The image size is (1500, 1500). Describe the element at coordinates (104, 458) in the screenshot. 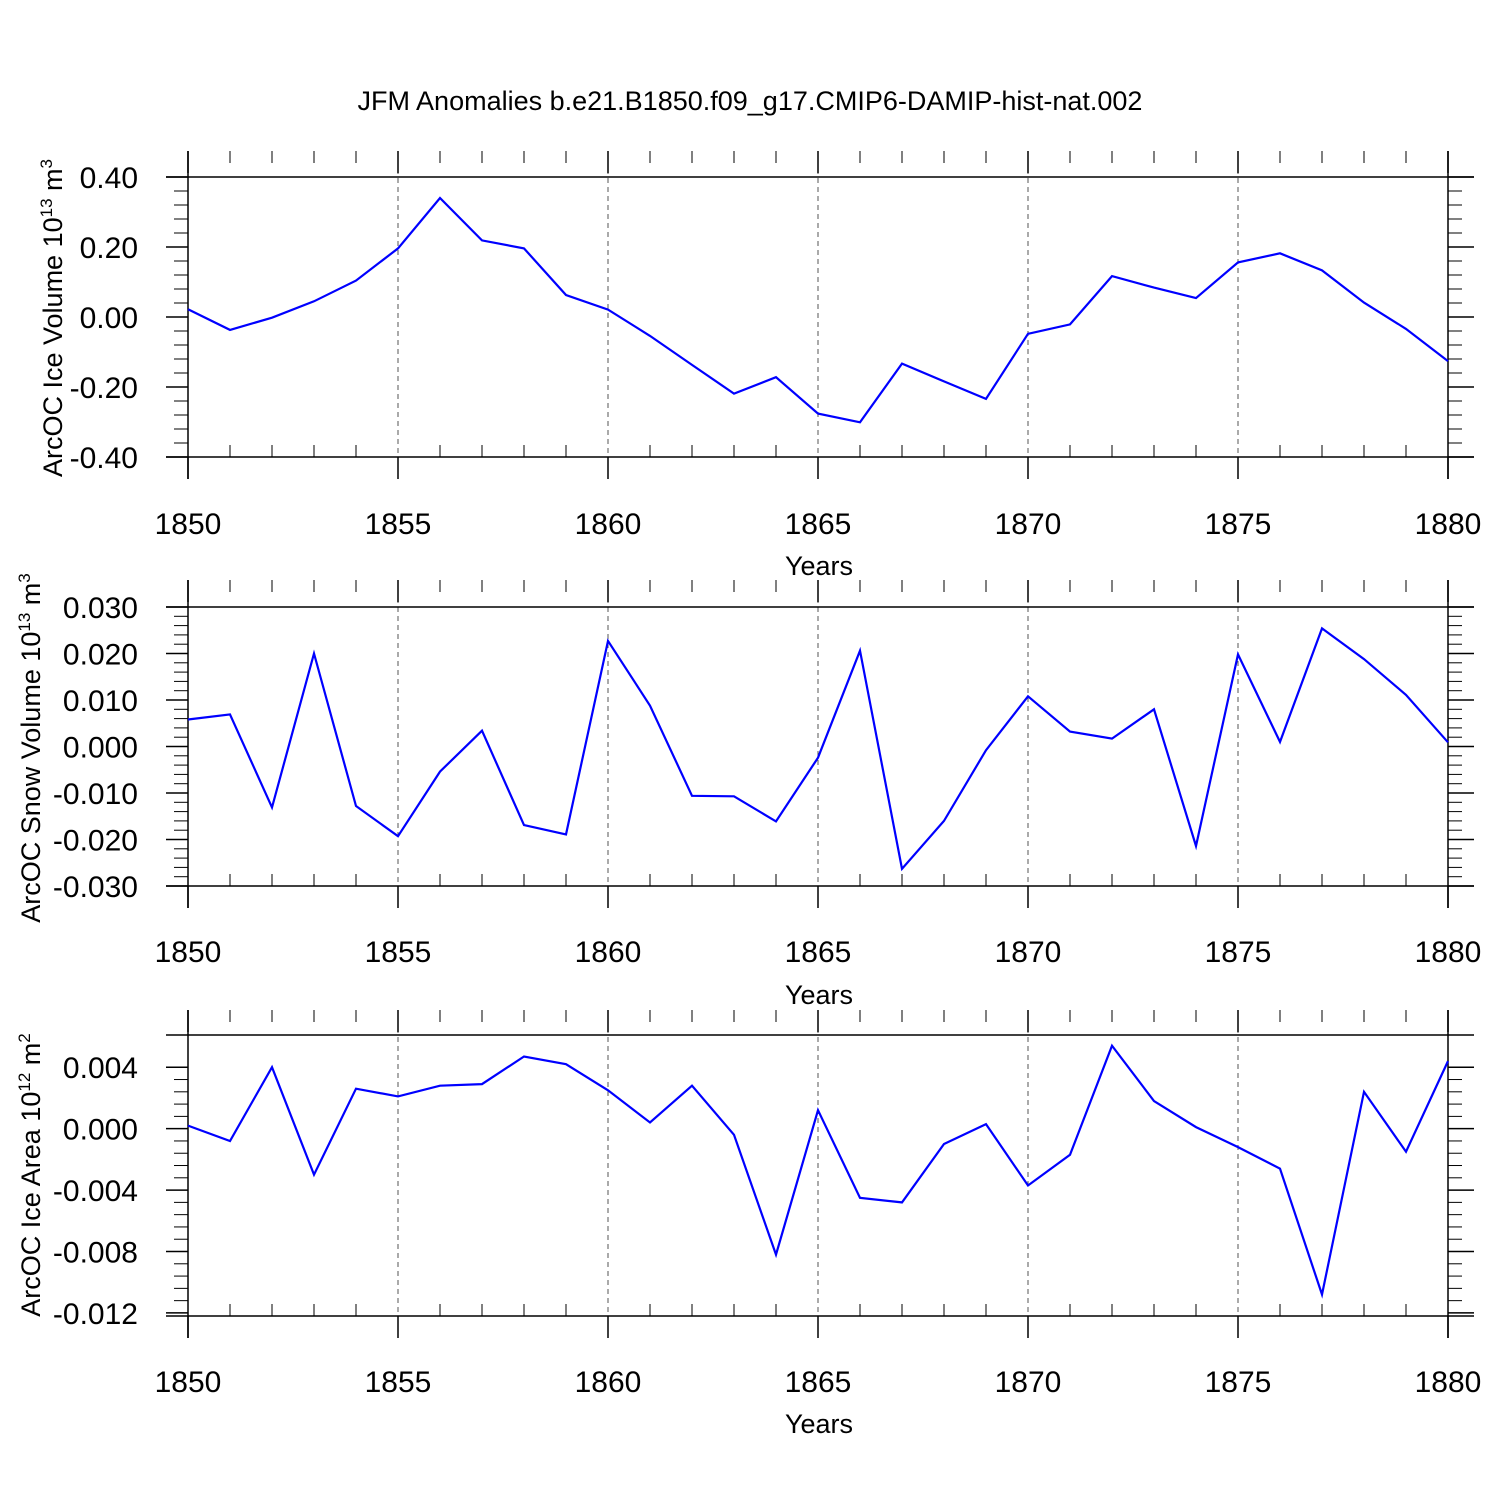

I see `y-tick-label: -0.40` at that location.